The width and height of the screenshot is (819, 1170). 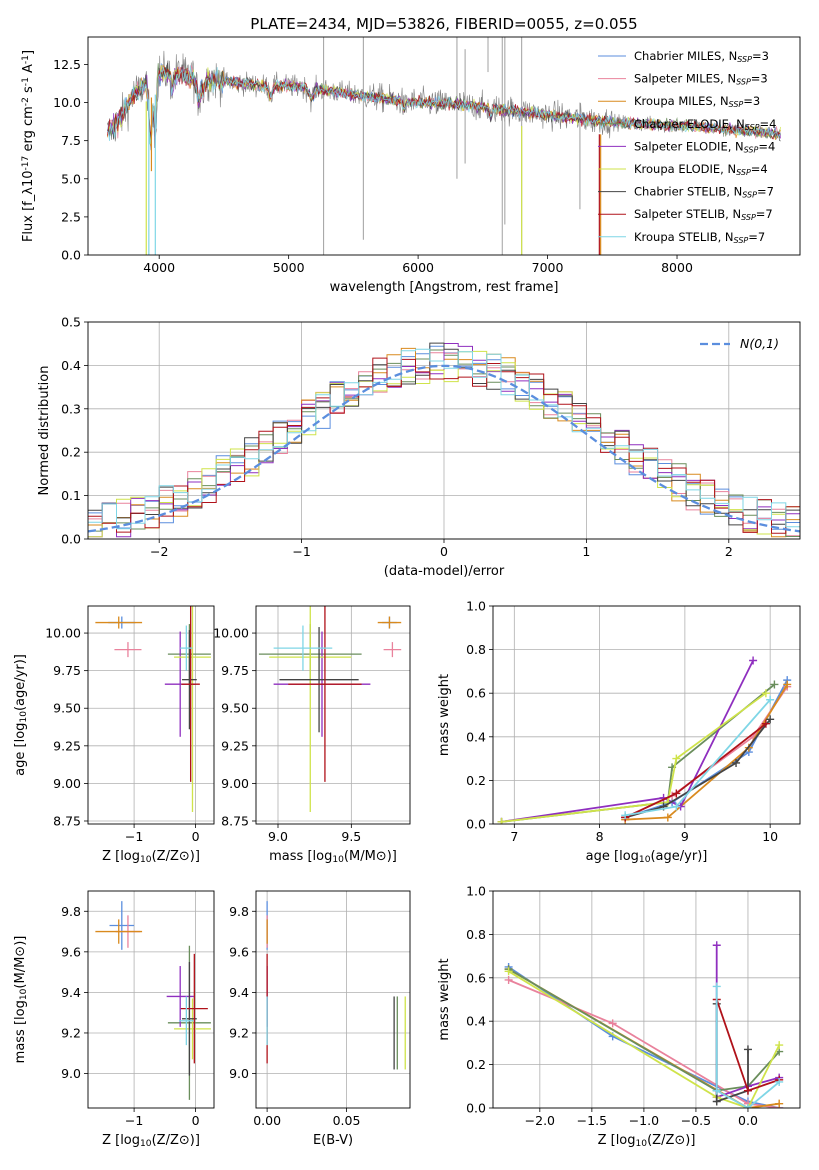 I want to click on y-tick-label: 9.6, so click(x=71, y=951).